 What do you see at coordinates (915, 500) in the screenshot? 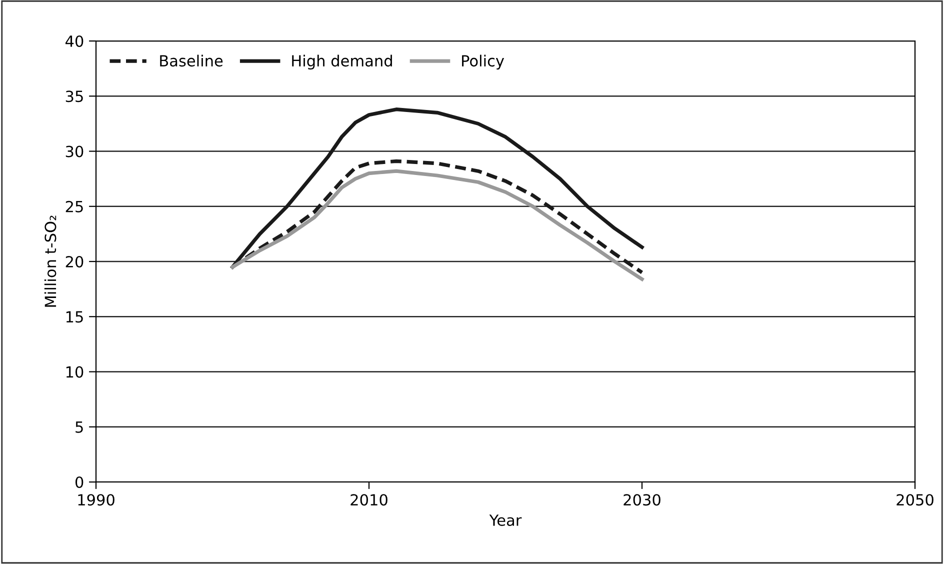
I see `x-tick-label: 2050` at bounding box center [915, 500].